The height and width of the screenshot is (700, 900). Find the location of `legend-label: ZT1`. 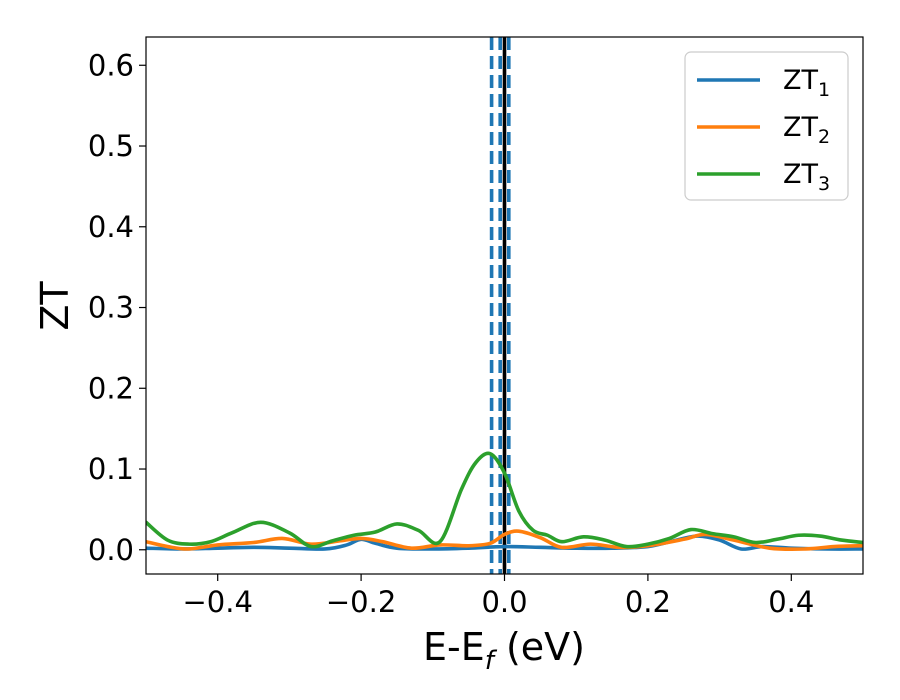

legend-label: ZT1 is located at coordinates (806, 83).